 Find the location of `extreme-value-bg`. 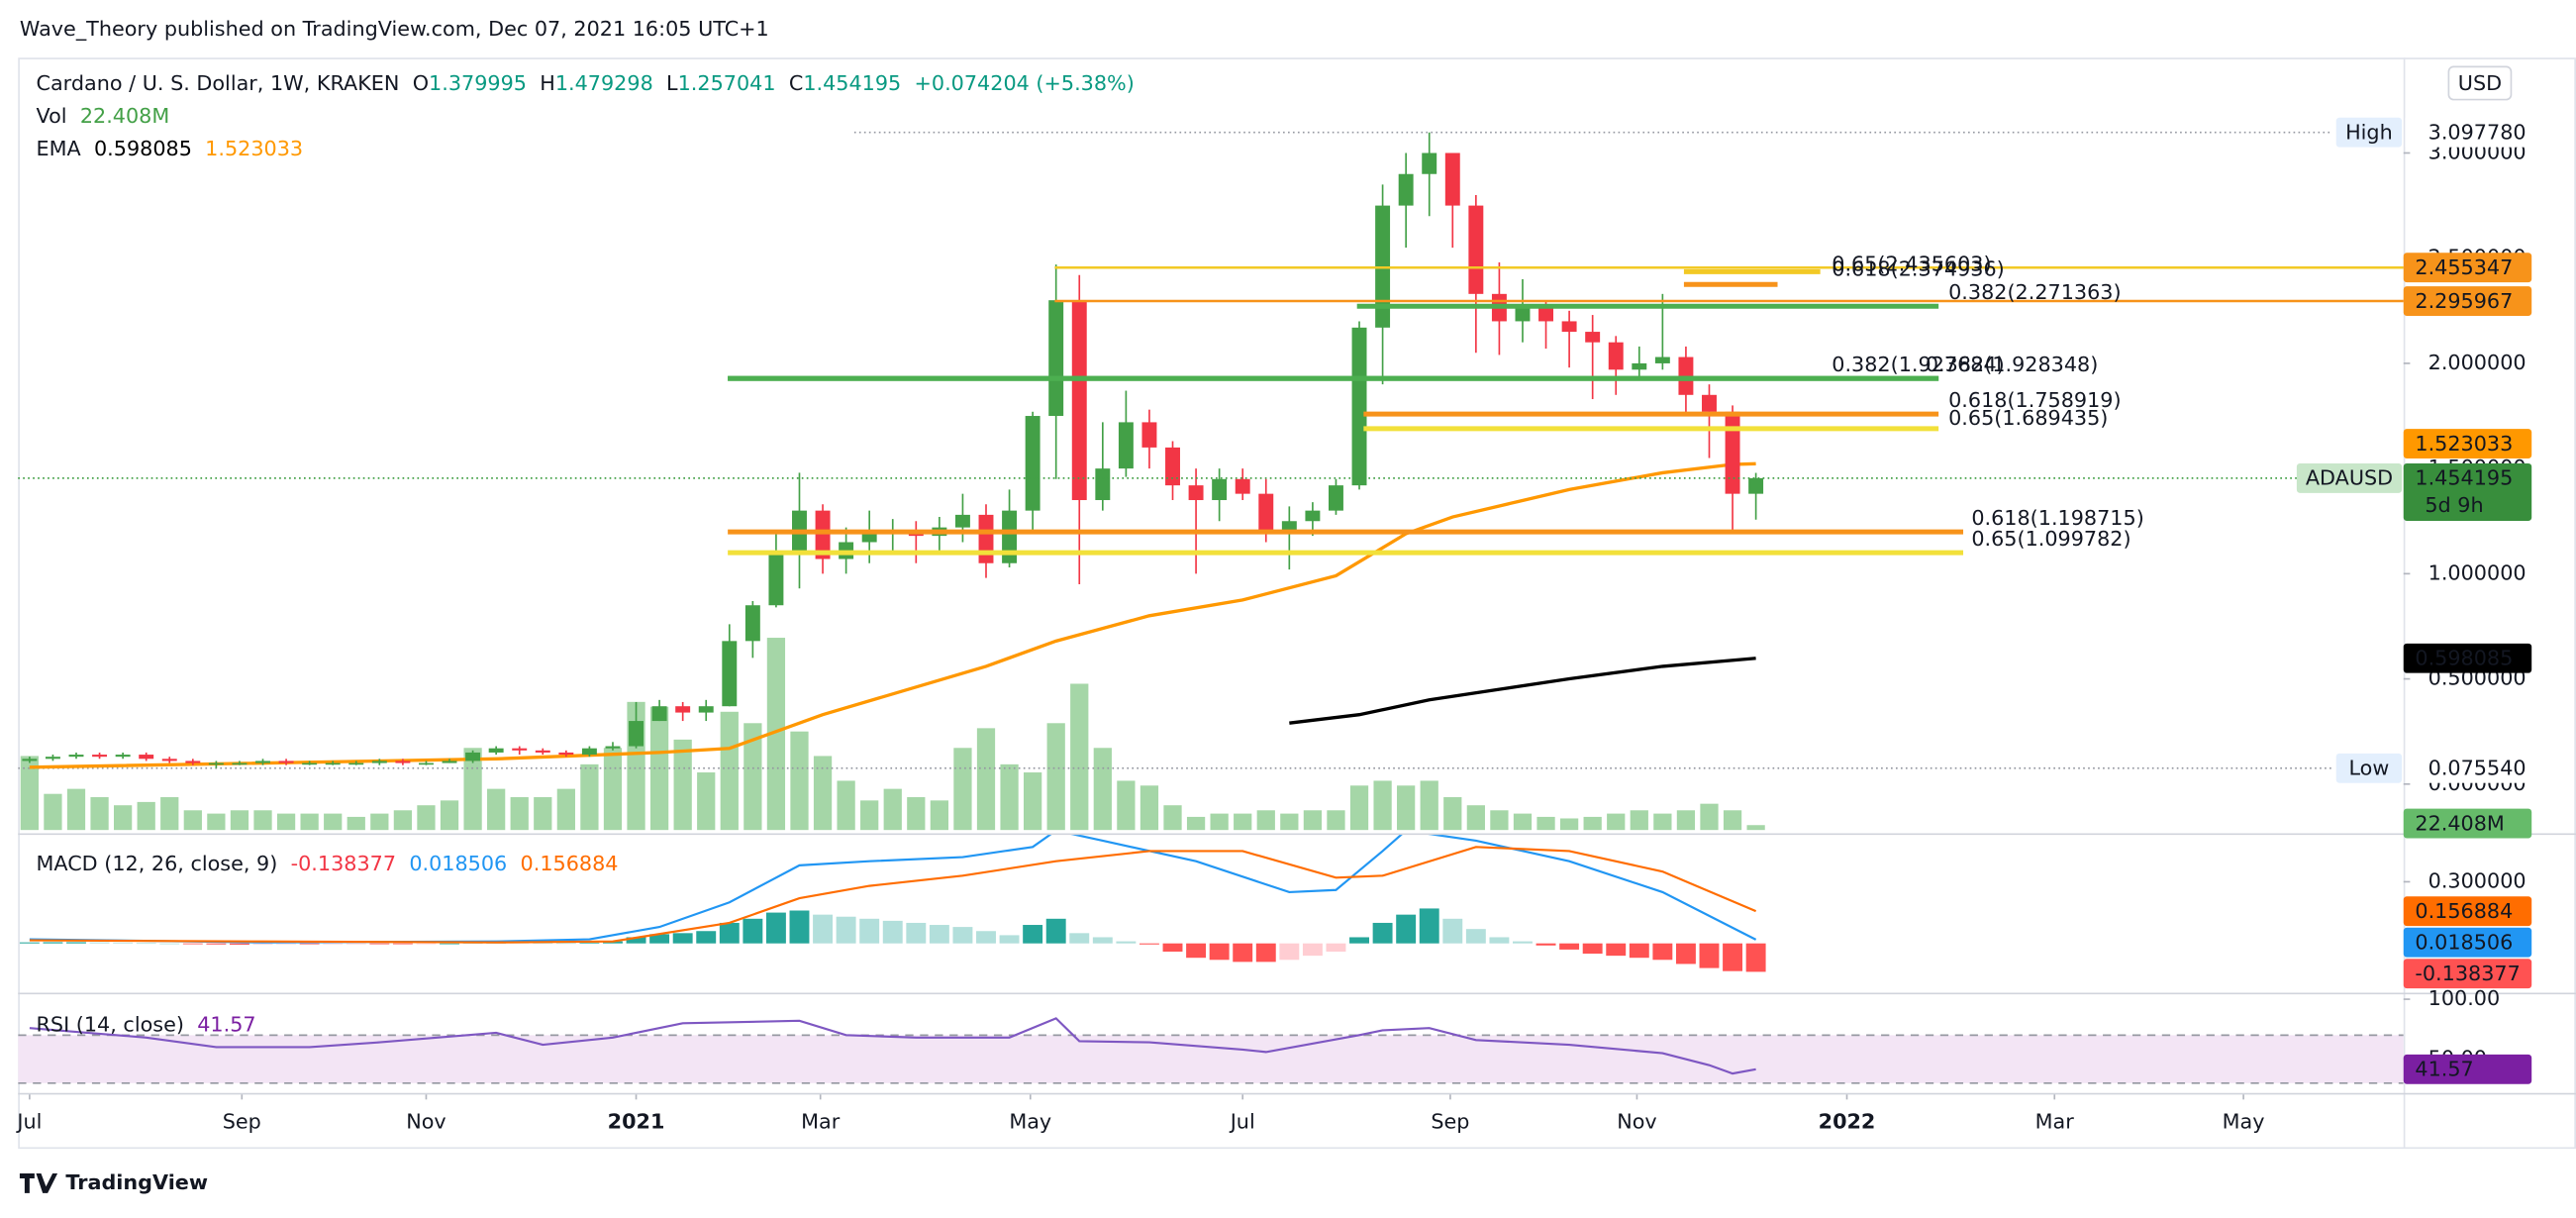

extreme-value-bg is located at coordinates (2469, 132).